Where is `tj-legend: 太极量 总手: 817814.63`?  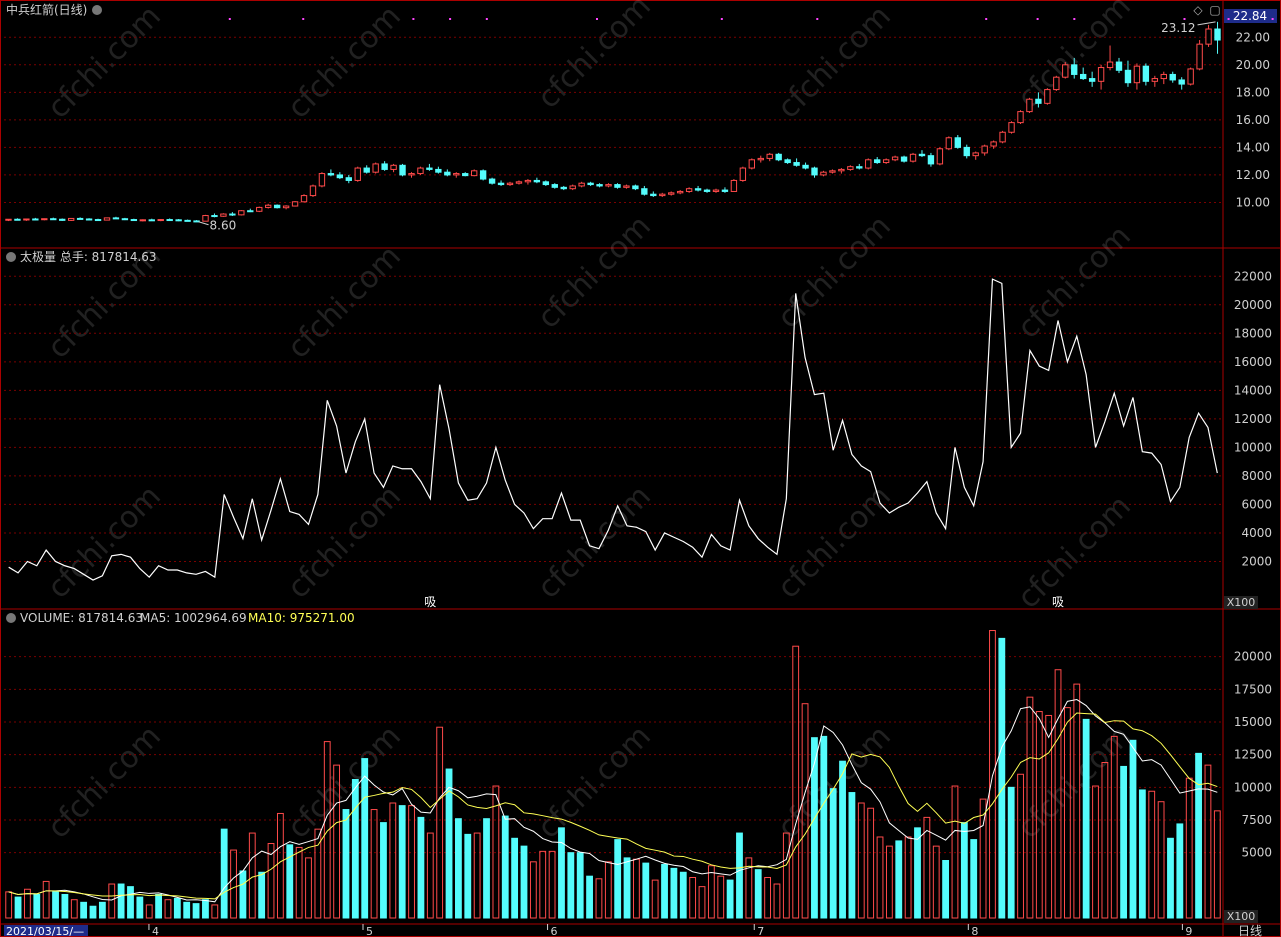
tj-legend: 太极量 总手: 817814.63 is located at coordinates (88, 256).